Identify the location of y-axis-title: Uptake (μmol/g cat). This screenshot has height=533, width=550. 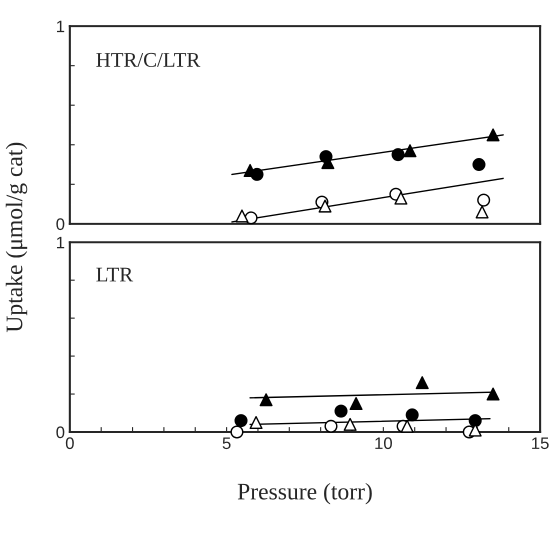
(17, 237).